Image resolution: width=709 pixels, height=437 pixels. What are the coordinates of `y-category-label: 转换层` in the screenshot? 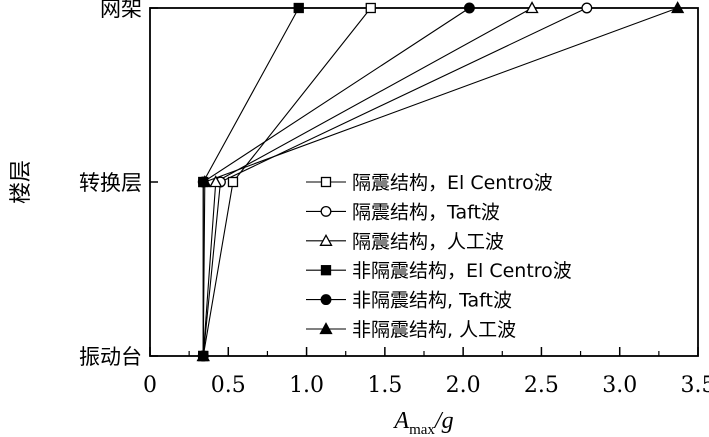 It's located at (110, 183).